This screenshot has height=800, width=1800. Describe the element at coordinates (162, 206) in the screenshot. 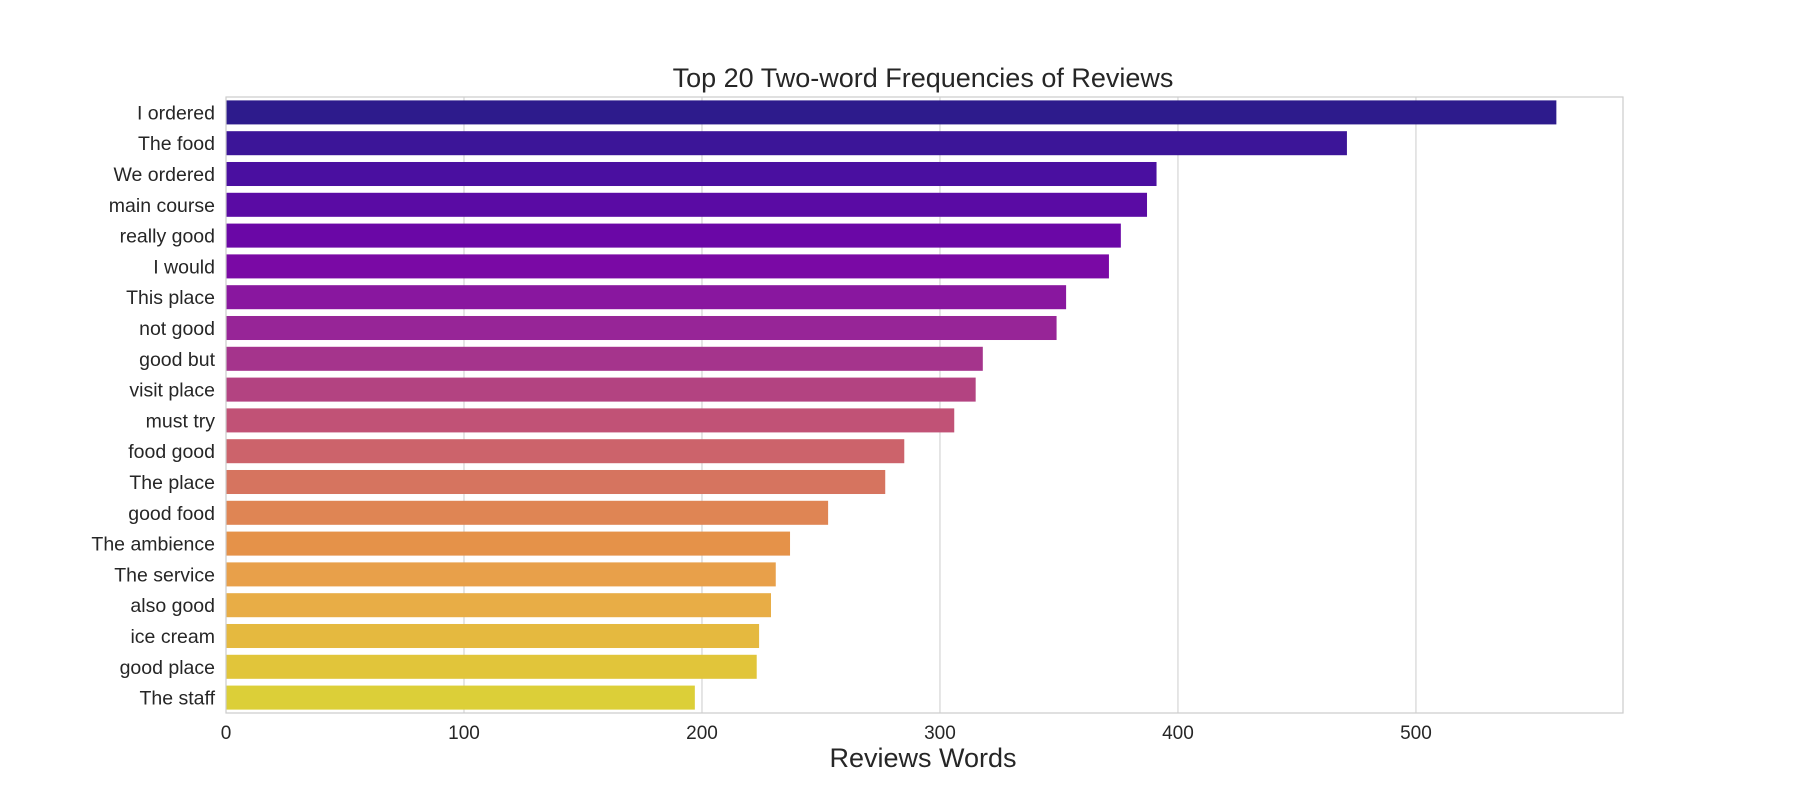

I see `category-label: main course` at that location.